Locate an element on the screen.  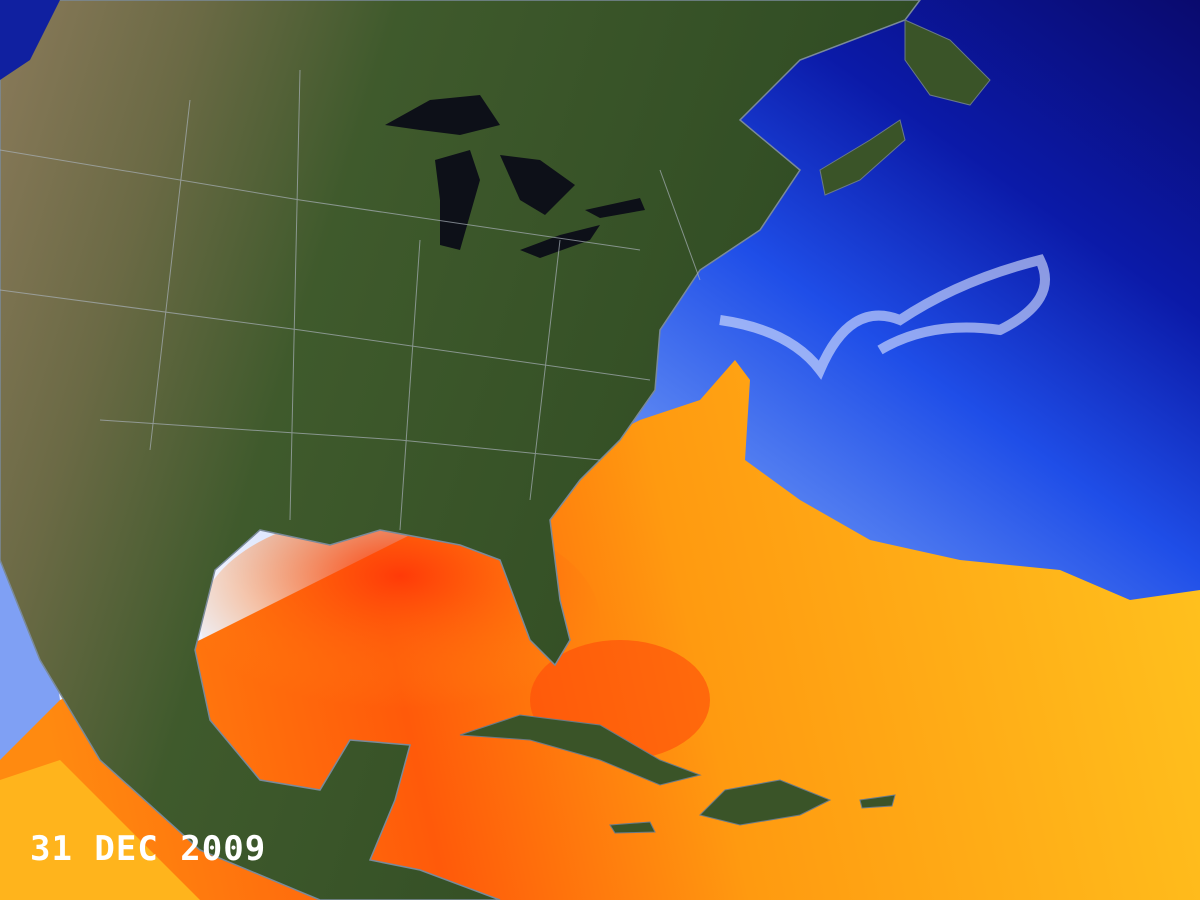
lake-ontario is located at coordinates (615, 208).